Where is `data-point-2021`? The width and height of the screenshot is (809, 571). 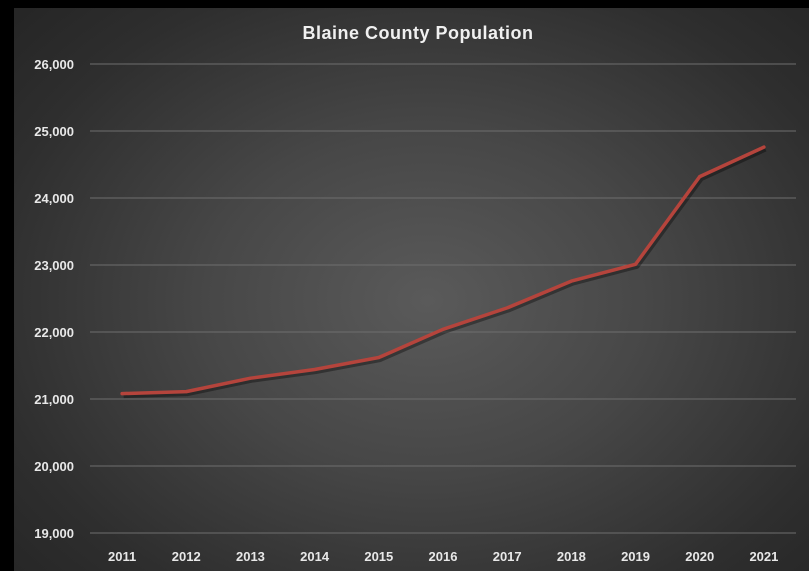
data-point-2021 is located at coordinates (764, 147).